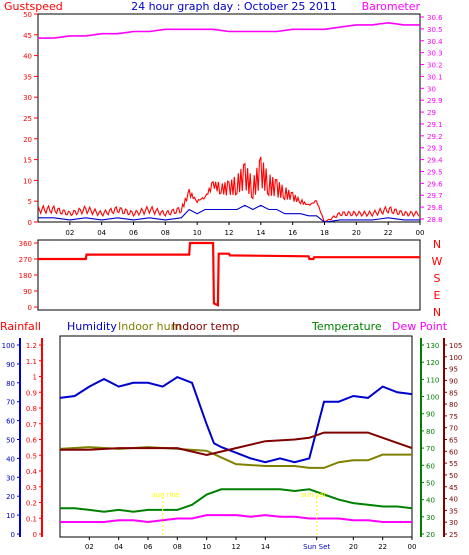 This screenshot has width=469, height=555. Describe the element at coordinates (35, 378) in the screenshot. I see `rainfall-tick-label: 1` at that location.